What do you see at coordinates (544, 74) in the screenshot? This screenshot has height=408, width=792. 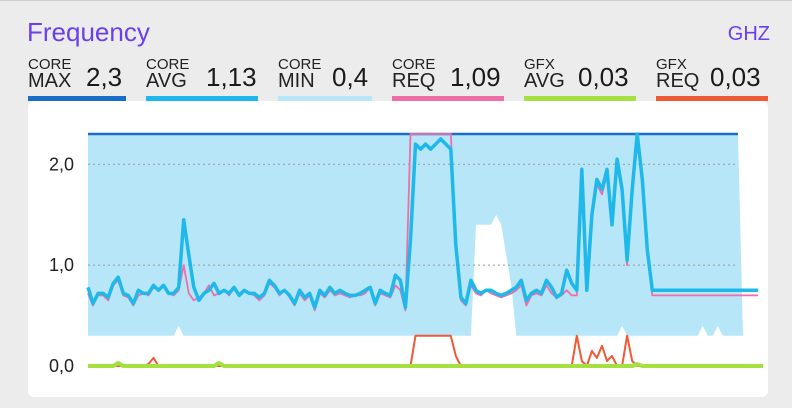 I see `metric-name: GFX AVG` at bounding box center [544, 74].